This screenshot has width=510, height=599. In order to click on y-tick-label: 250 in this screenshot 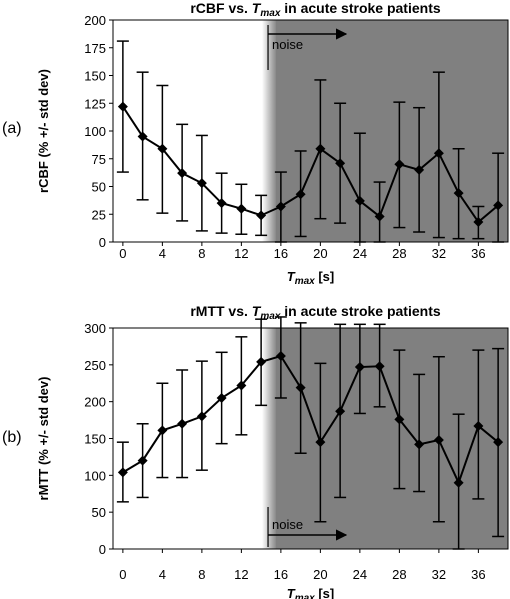, I will do `click(95, 365)`.